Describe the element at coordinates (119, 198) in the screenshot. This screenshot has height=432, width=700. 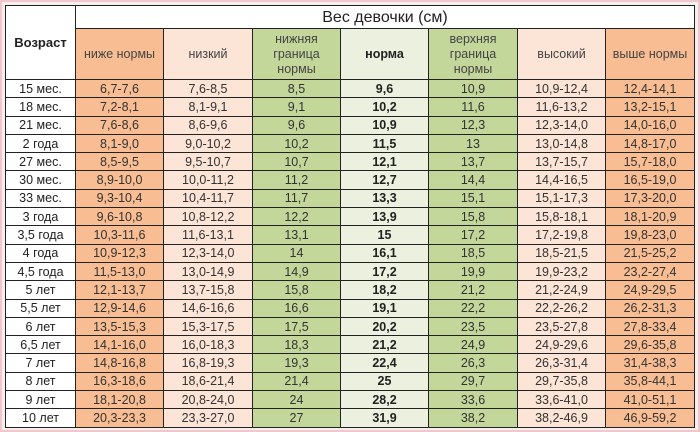
I see `cell-below-norm: 9,3-10,4` at that location.